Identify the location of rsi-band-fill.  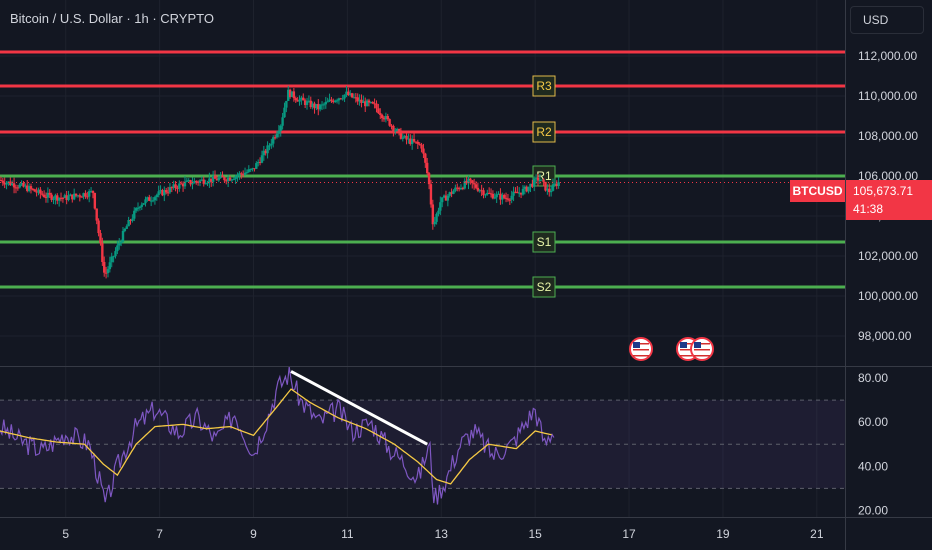
(422, 444).